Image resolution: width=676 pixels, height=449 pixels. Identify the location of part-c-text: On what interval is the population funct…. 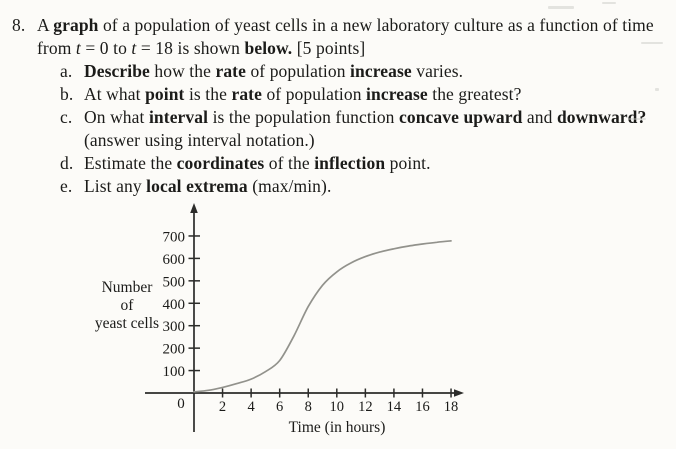
(365, 117).